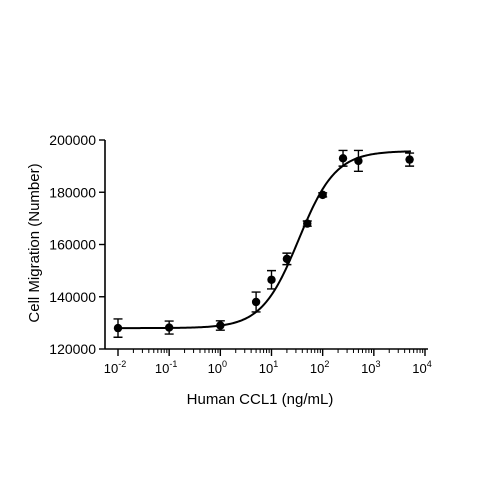  I want to click on x-tick-exponent: 2, so click(326, 364).